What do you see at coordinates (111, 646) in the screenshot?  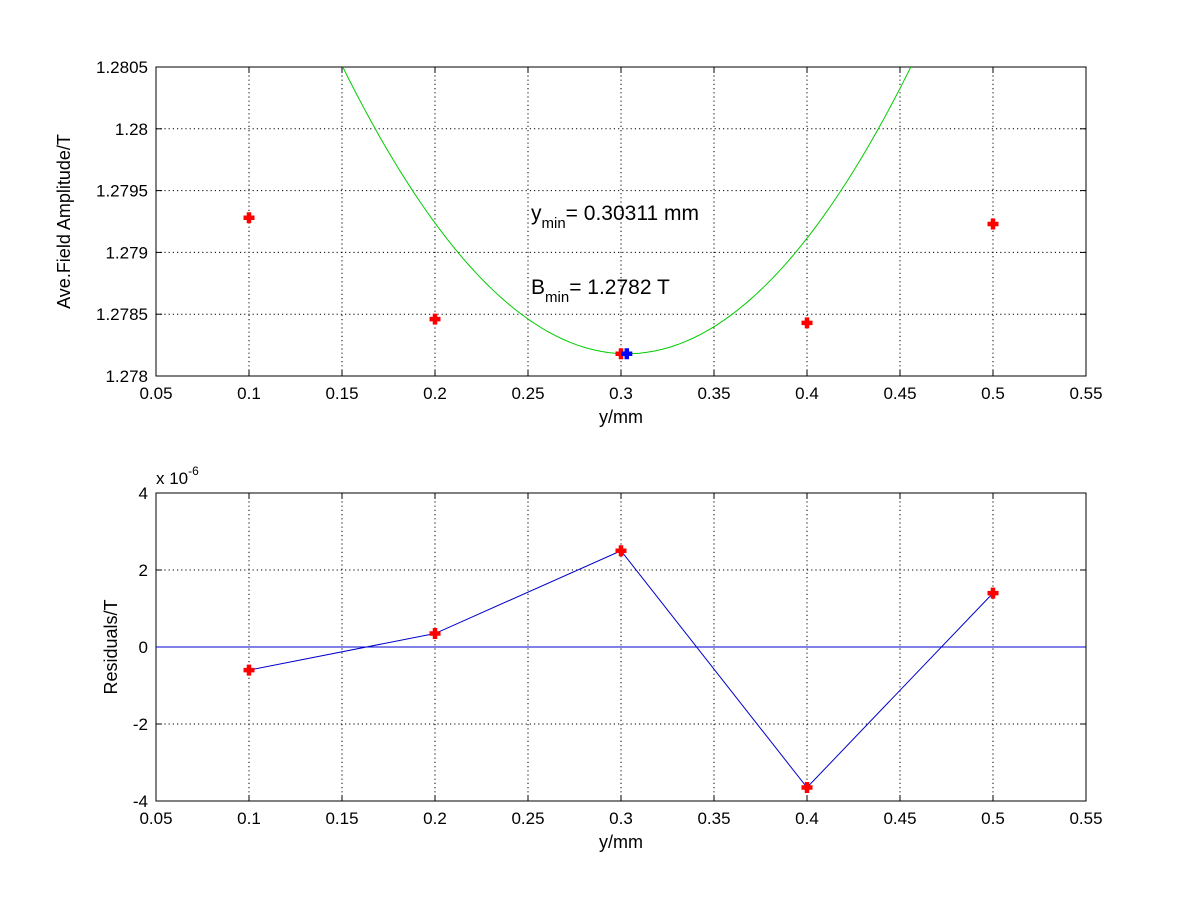 I see `bottom-y-axis-label: Residuals/T` at bounding box center [111, 646].